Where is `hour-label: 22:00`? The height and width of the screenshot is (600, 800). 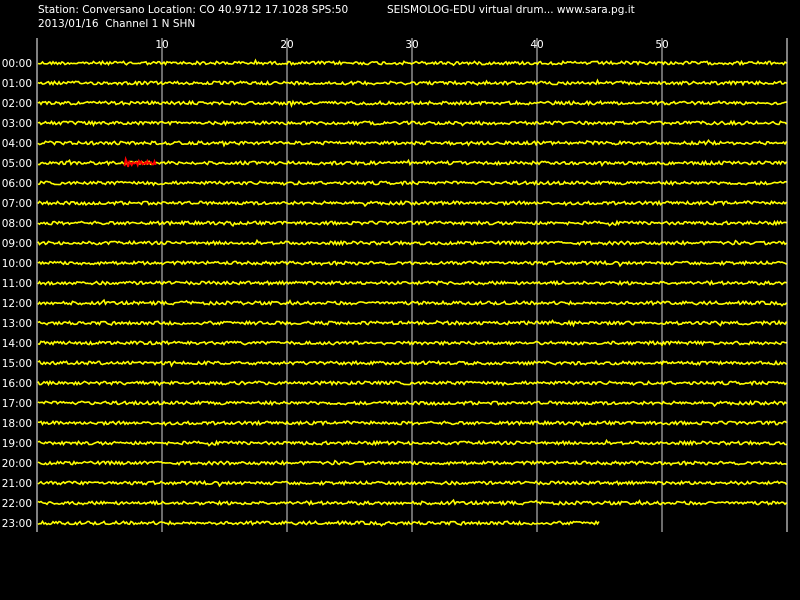
hour-label: 22:00 is located at coordinates (17, 504).